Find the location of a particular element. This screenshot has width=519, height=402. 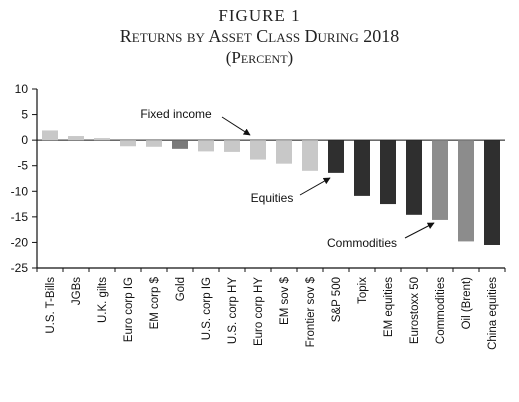

chart-subtitle: (Percent) is located at coordinates (259, 57).